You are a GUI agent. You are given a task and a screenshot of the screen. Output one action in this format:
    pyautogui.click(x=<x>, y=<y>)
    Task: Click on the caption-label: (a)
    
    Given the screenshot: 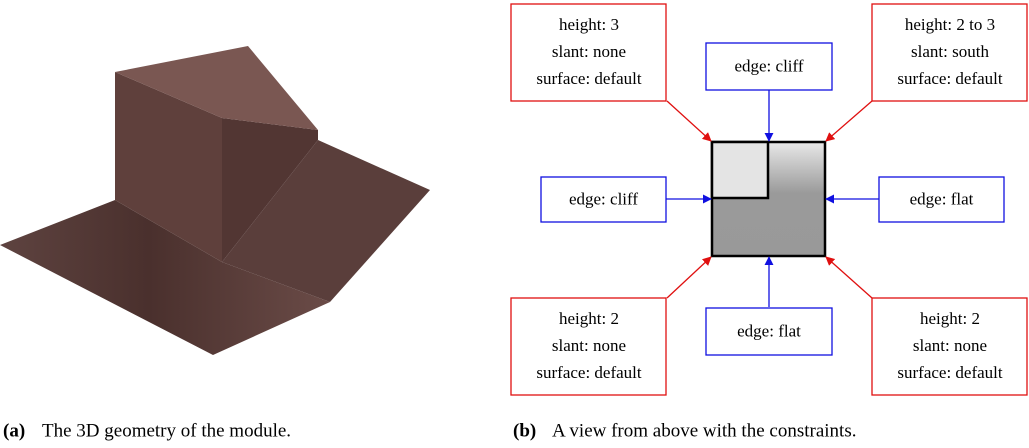 What is the action you would take?
    pyautogui.click(x=14, y=430)
    